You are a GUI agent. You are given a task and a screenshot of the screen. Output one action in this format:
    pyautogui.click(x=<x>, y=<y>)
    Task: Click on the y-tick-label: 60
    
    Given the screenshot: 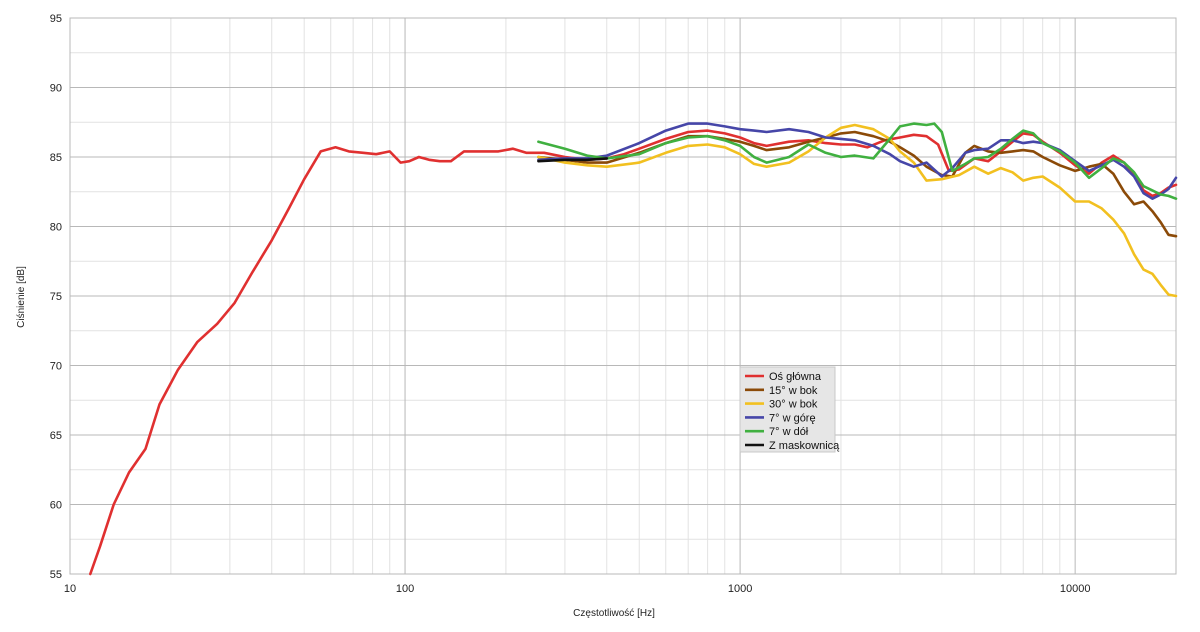 What is the action you would take?
    pyautogui.click(x=56, y=506)
    